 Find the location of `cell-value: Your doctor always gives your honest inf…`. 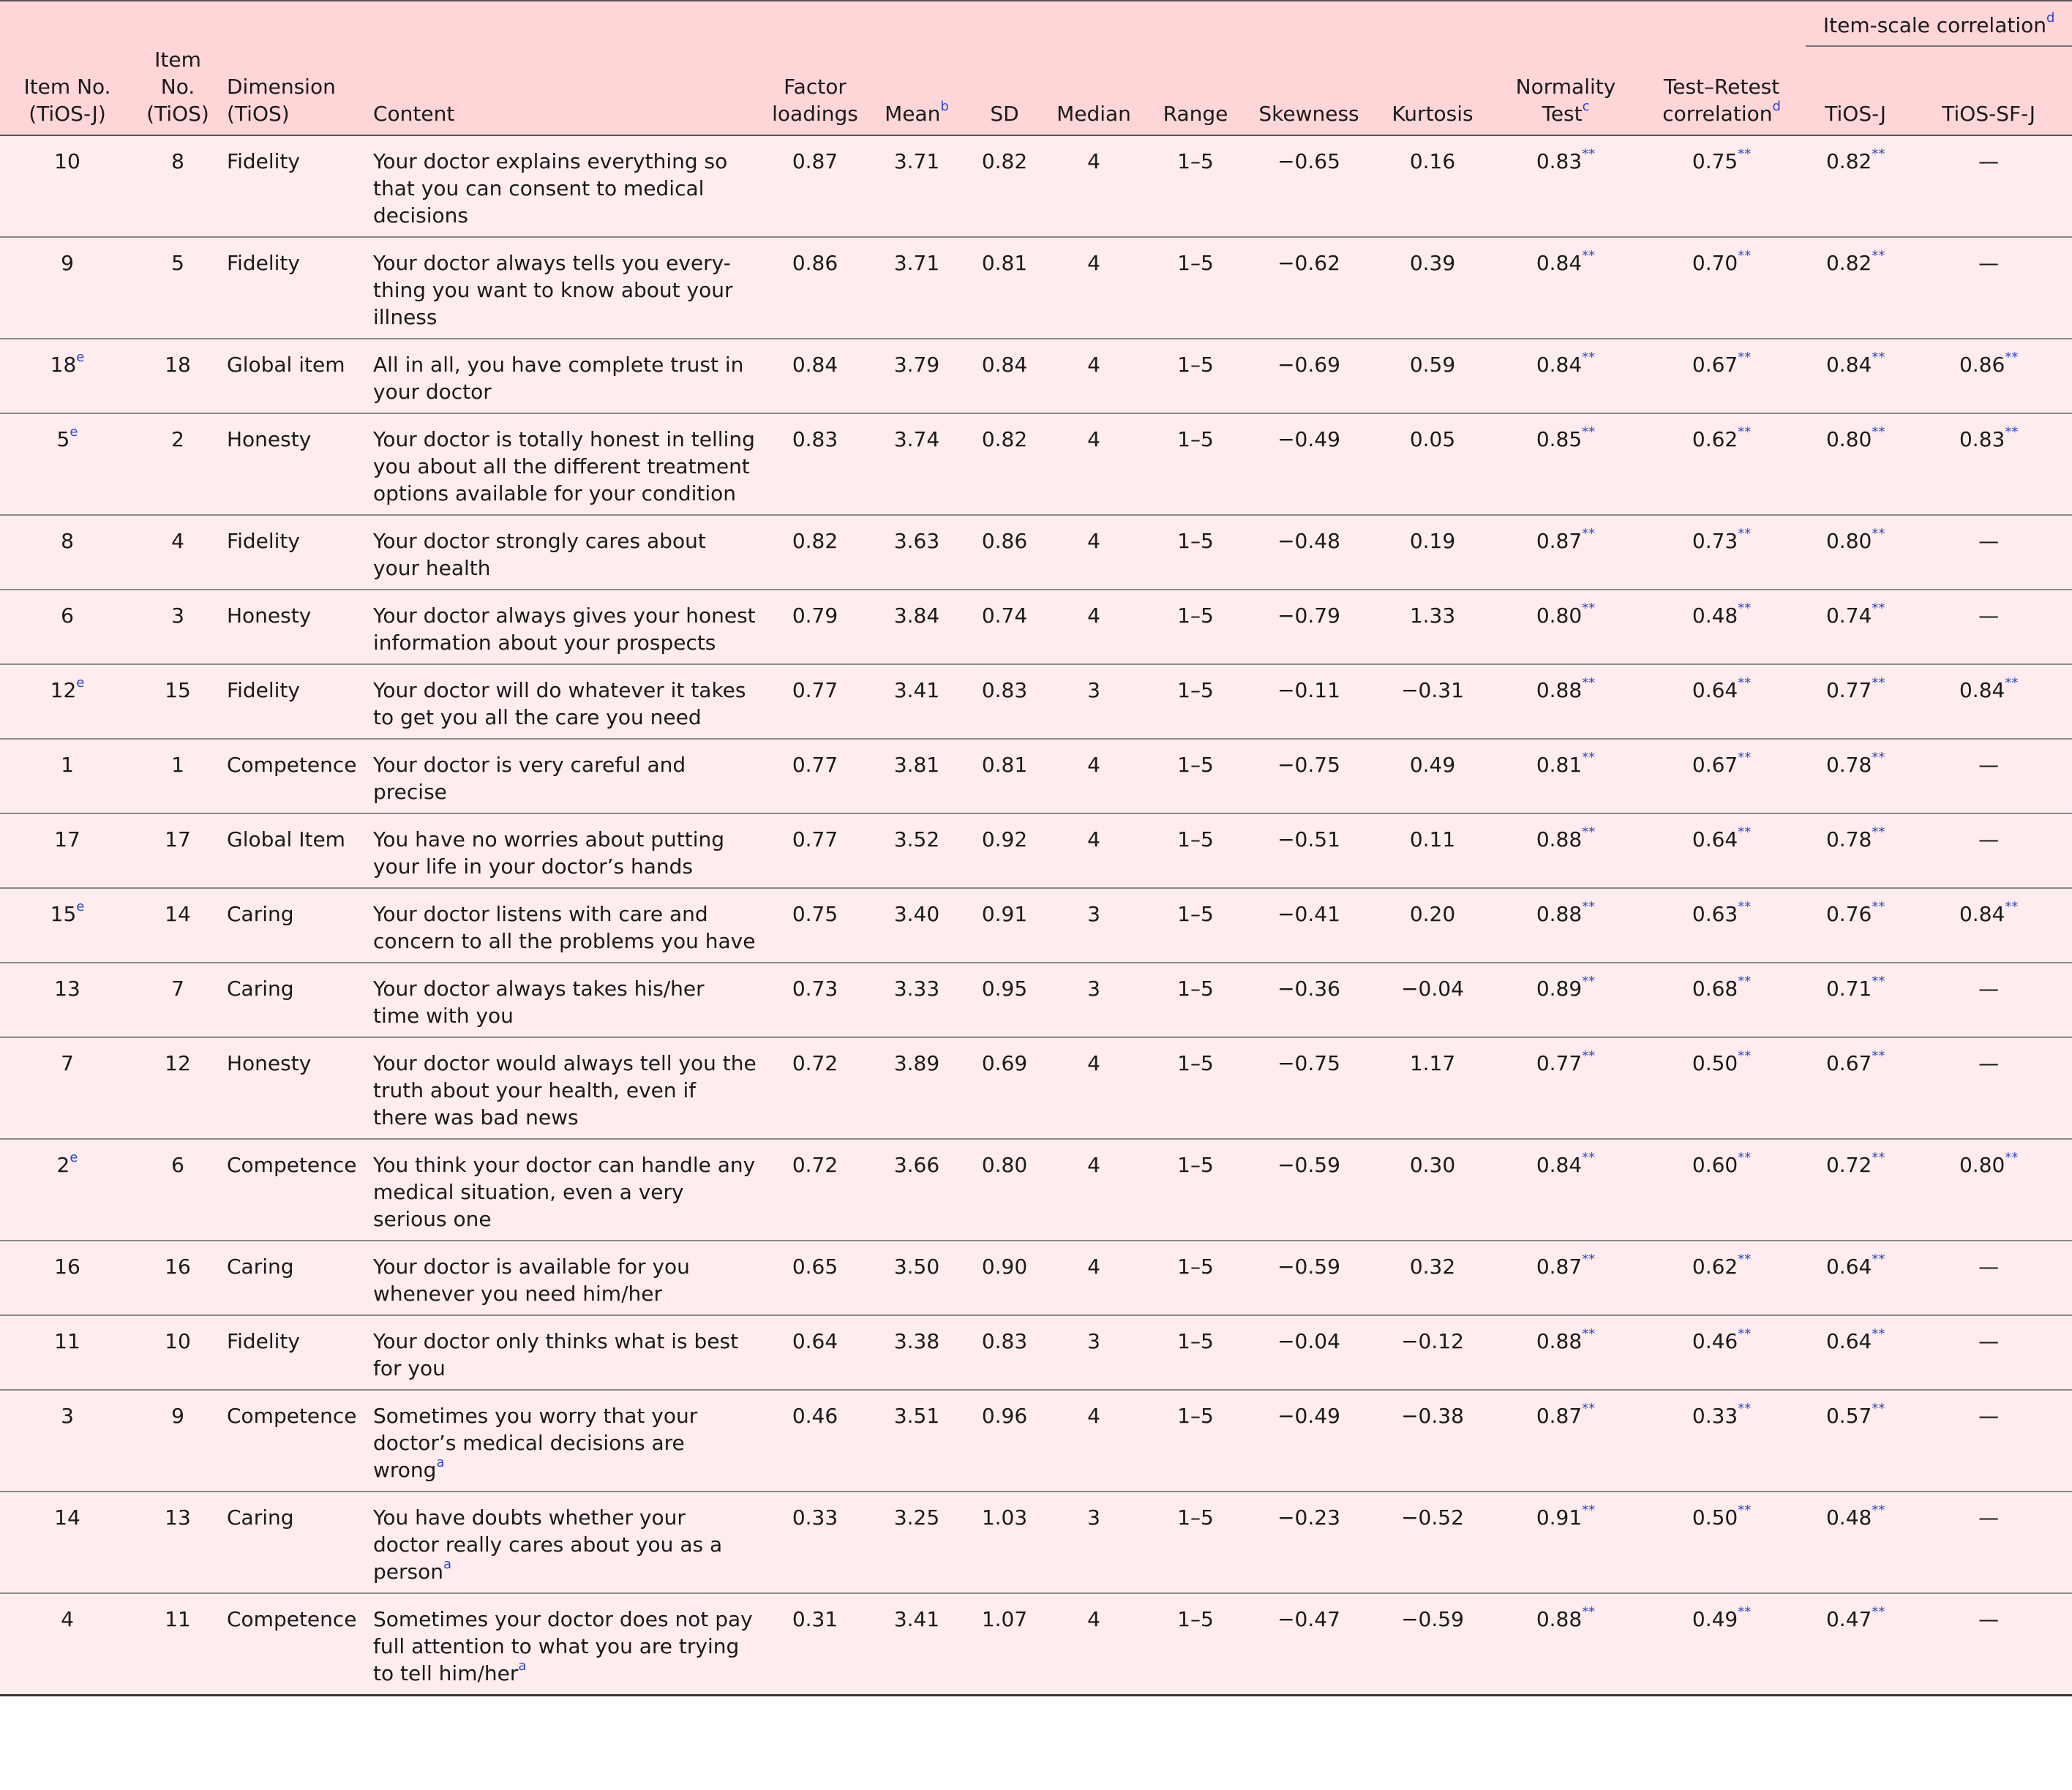

cell-value: Your doctor always gives your honest inf… is located at coordinates (564, 629).